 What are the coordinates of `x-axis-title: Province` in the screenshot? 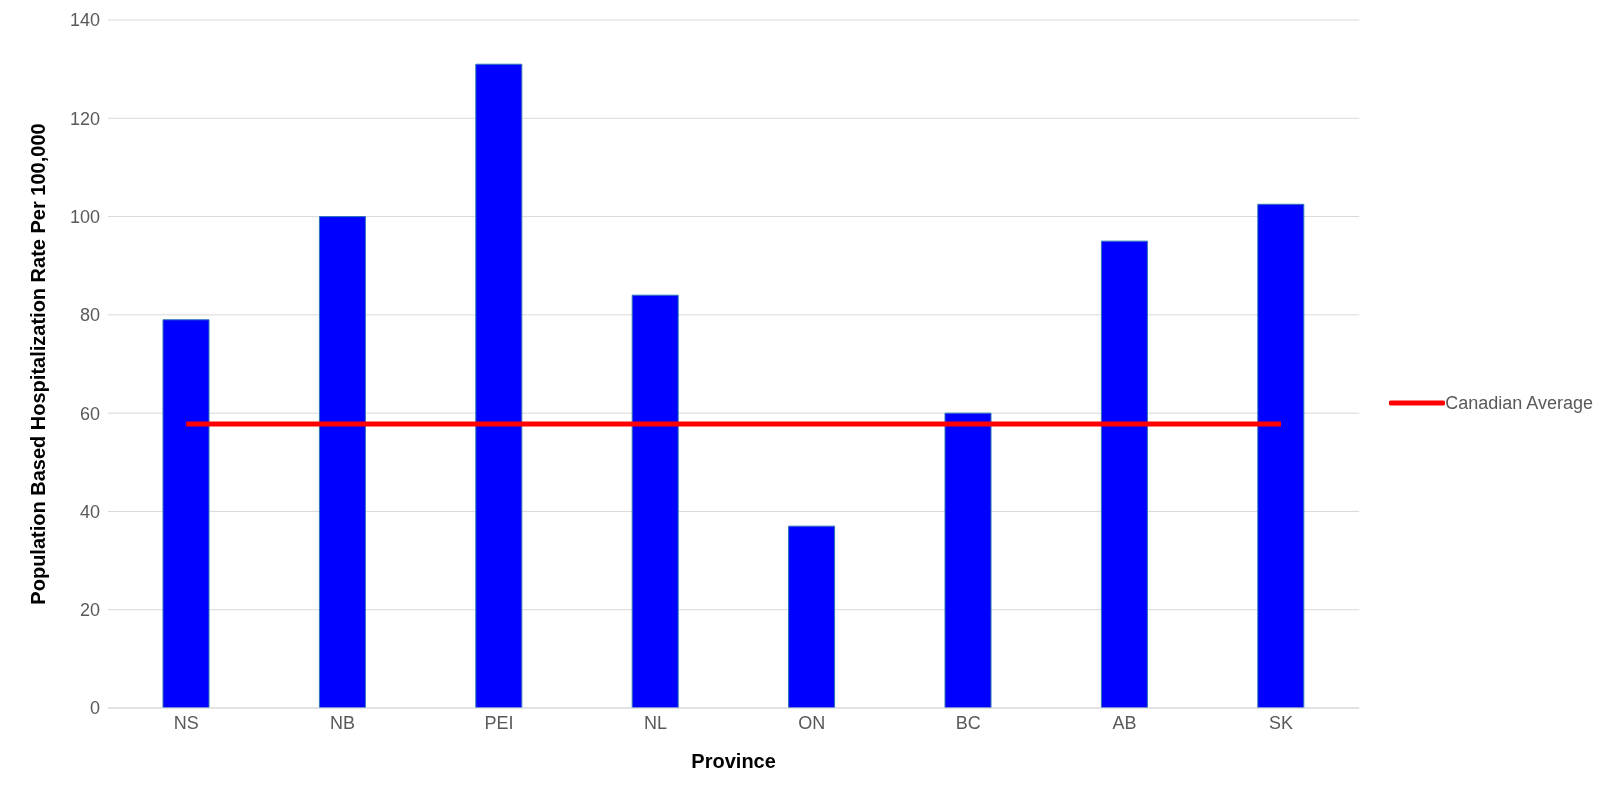 It's located at (733, 761).